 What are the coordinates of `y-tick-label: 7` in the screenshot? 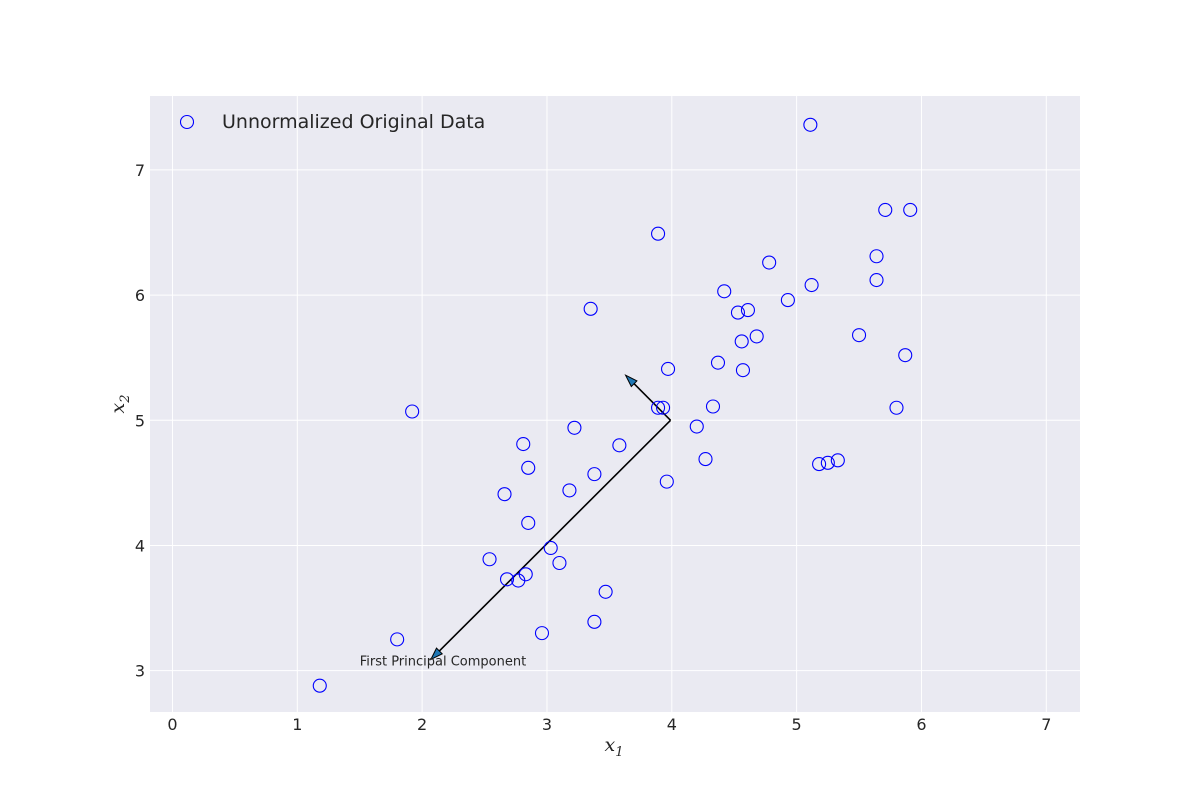 It's located at (140, 170).